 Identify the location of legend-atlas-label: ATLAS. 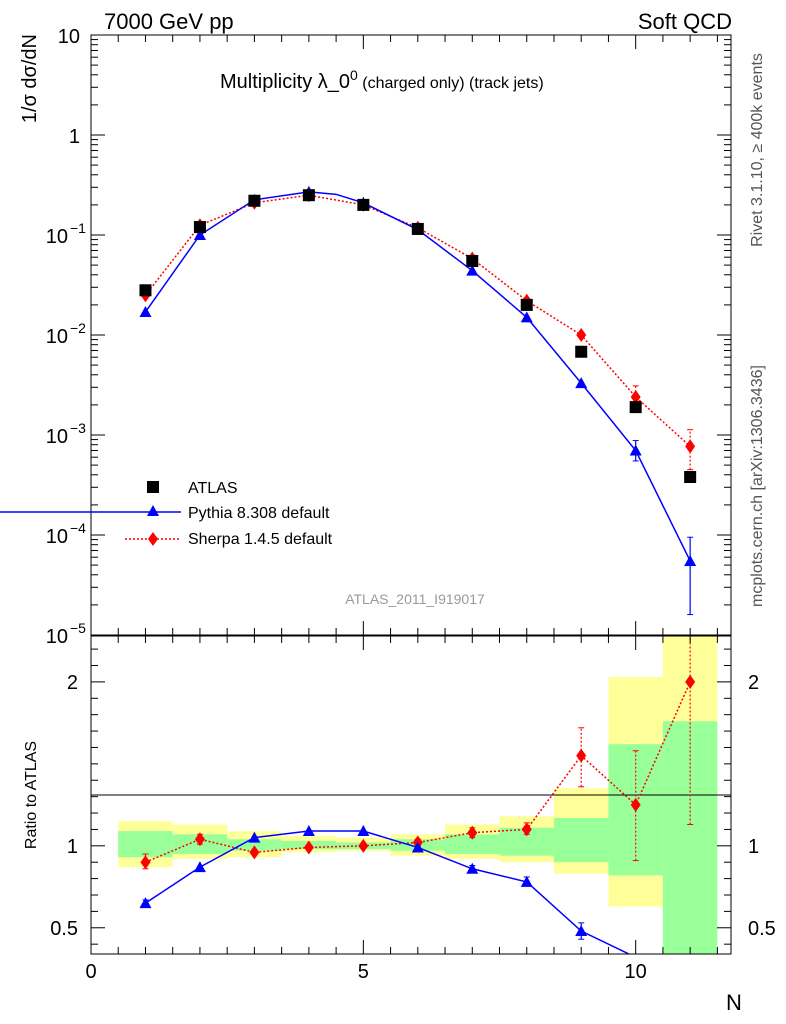
(213, 488).